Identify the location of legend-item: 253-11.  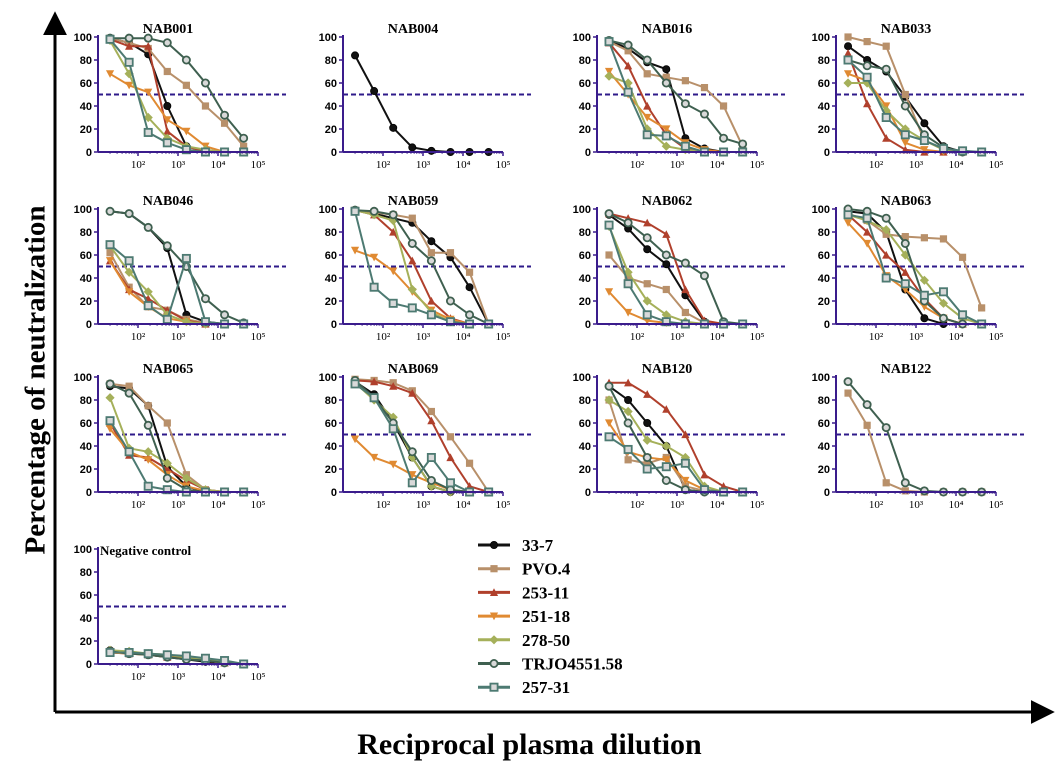
(523, 592).